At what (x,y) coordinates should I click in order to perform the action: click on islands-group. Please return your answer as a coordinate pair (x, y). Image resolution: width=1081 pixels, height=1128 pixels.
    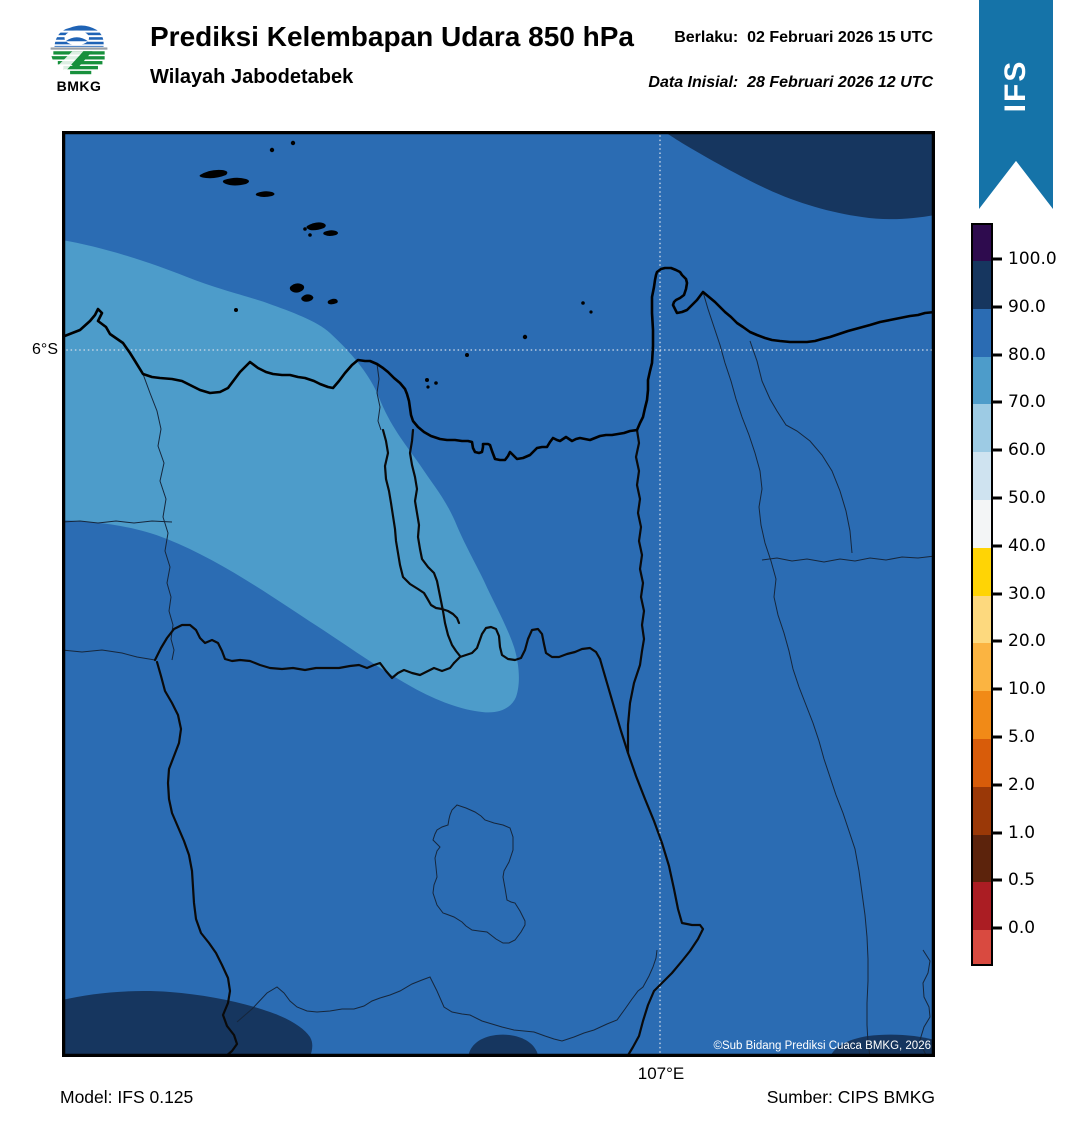
    Looking at the image, I should click on (396, 264).